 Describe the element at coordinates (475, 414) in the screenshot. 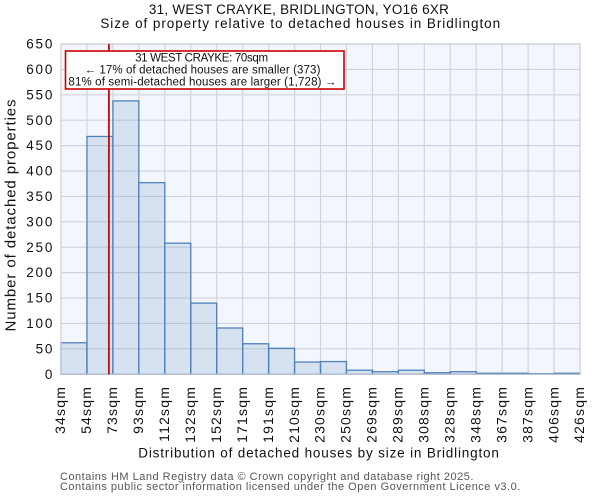

I see `svg-text: 348sqm` at that location.